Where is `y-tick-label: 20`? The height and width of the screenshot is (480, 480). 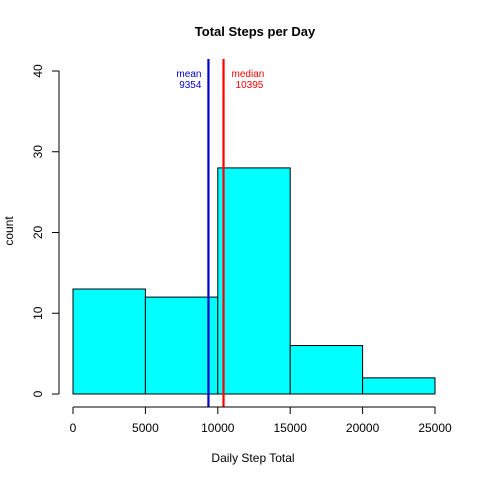 y-tick-label: 20 is located at coordinates (38, 233).